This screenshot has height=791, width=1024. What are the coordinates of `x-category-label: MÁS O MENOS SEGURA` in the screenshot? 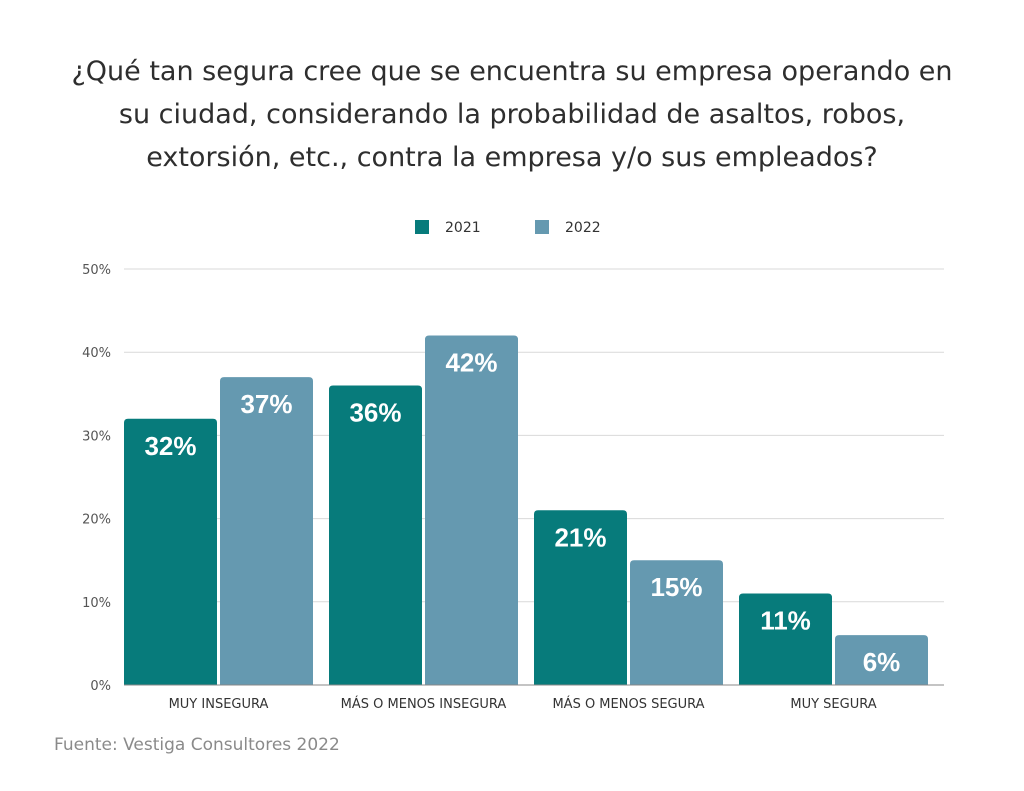 It's located at (628, 704).